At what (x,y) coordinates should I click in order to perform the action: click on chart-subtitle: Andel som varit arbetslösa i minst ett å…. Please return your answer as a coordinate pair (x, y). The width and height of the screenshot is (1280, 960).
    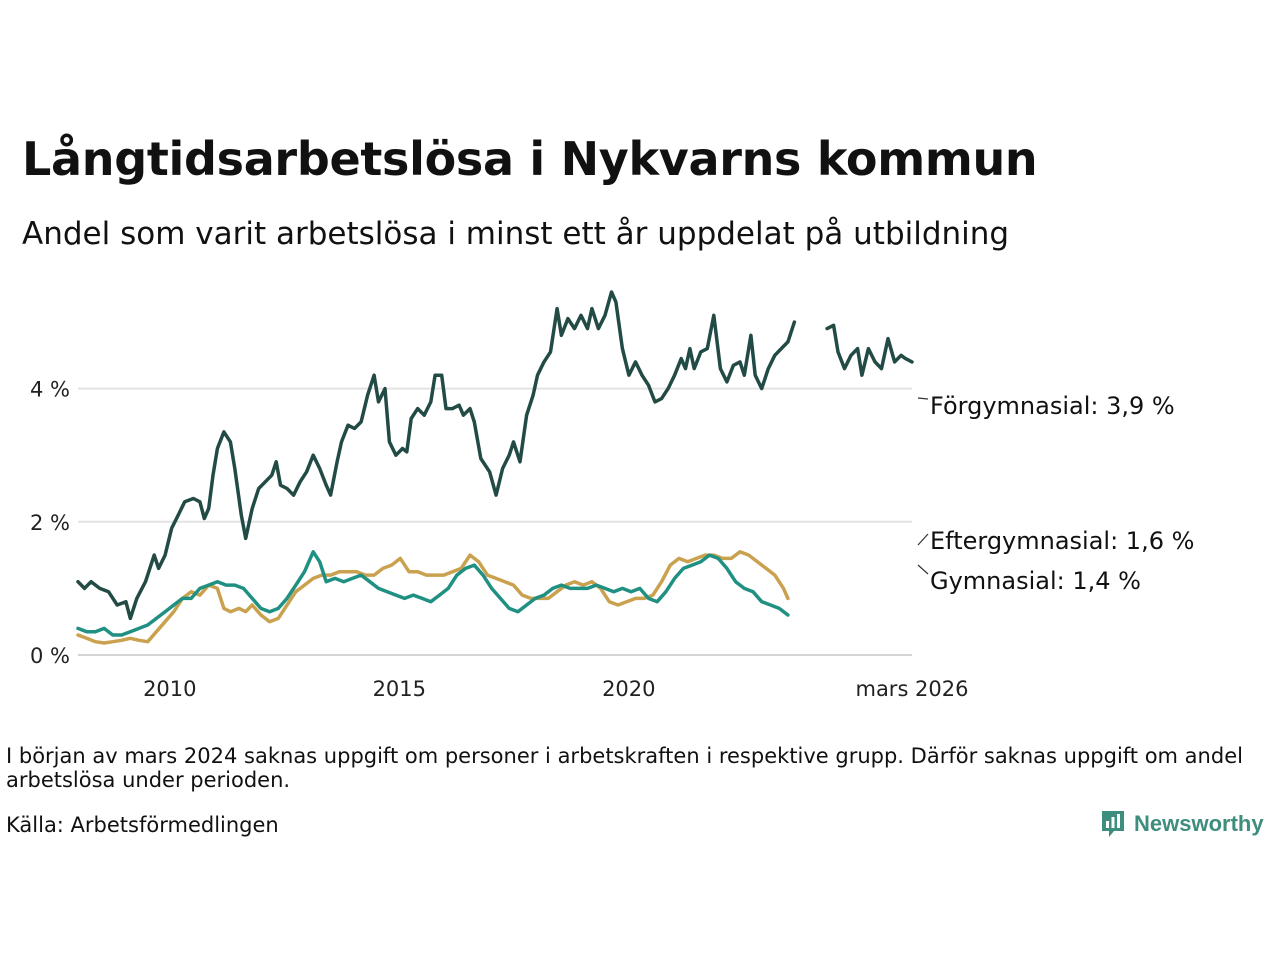
    Looking at the image, I should click on (516, 234).